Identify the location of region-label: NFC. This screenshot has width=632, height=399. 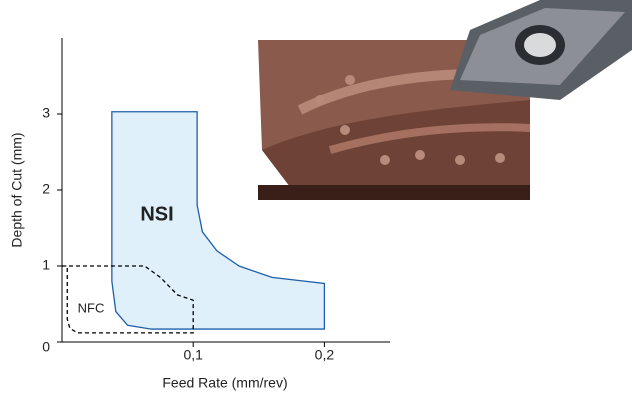
(91, 307).